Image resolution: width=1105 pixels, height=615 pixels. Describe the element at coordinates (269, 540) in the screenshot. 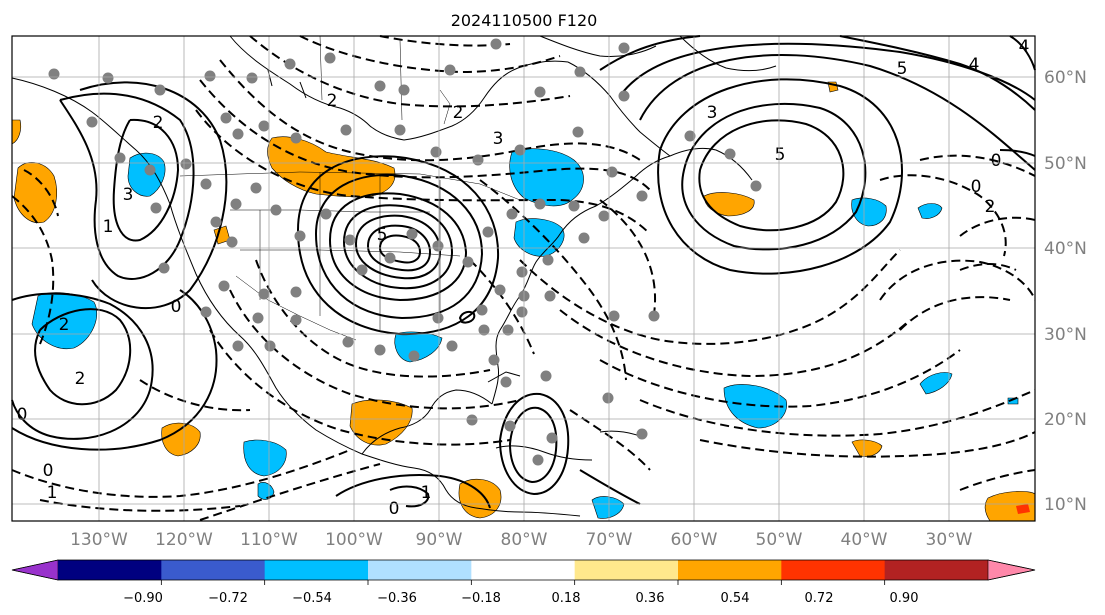

I see `longitude-label: 110°W` at that location.